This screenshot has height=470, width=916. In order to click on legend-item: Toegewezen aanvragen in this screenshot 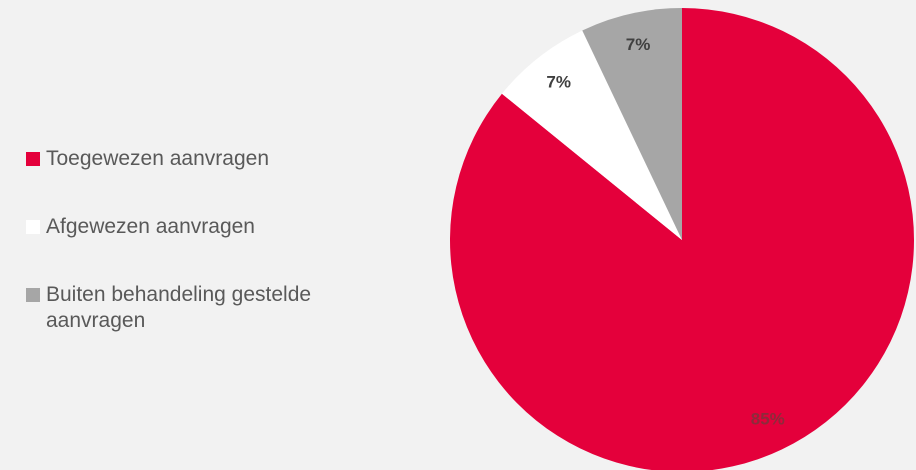, I will do `click(206, 159)`.